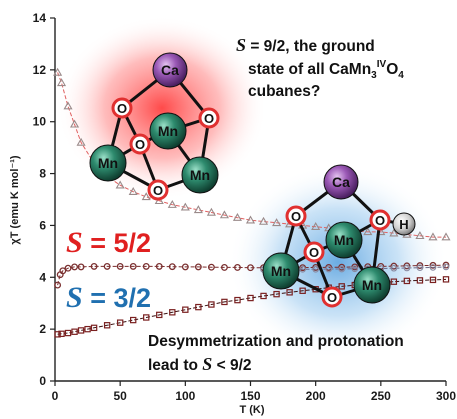 The height and width of the screenshot is (419, 457). Describe the element at coordinates (40, 70) in the screenshot. I see `y-tick-label: 12` at that location.